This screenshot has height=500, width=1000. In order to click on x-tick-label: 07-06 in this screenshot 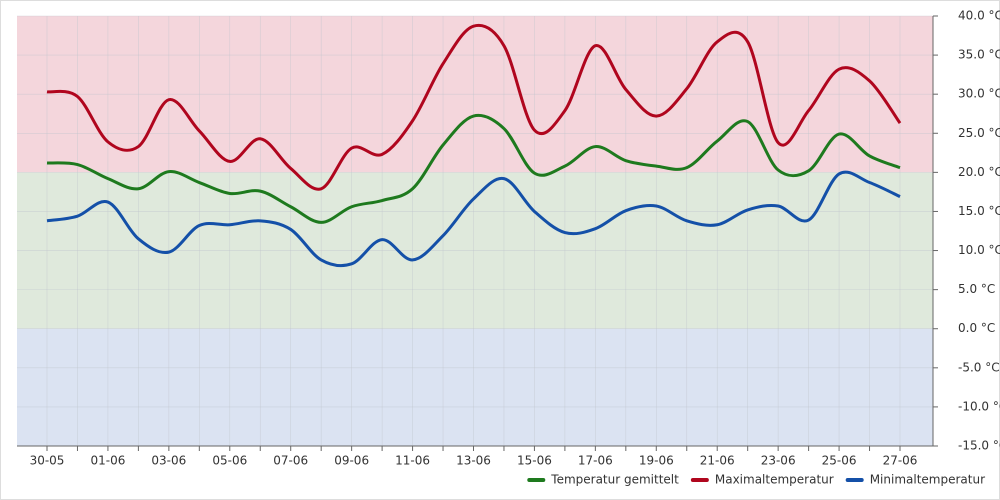, I will do `click(290, 461)`.